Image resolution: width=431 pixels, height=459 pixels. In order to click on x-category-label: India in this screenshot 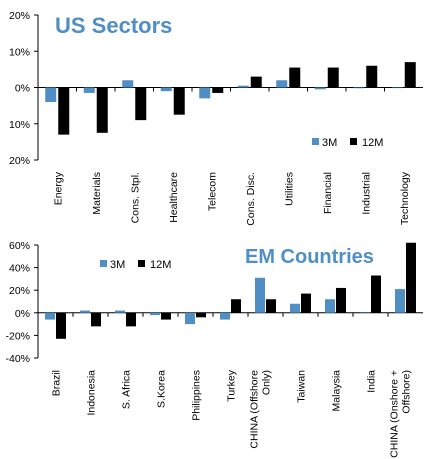, I will do `click(372, 381)`.